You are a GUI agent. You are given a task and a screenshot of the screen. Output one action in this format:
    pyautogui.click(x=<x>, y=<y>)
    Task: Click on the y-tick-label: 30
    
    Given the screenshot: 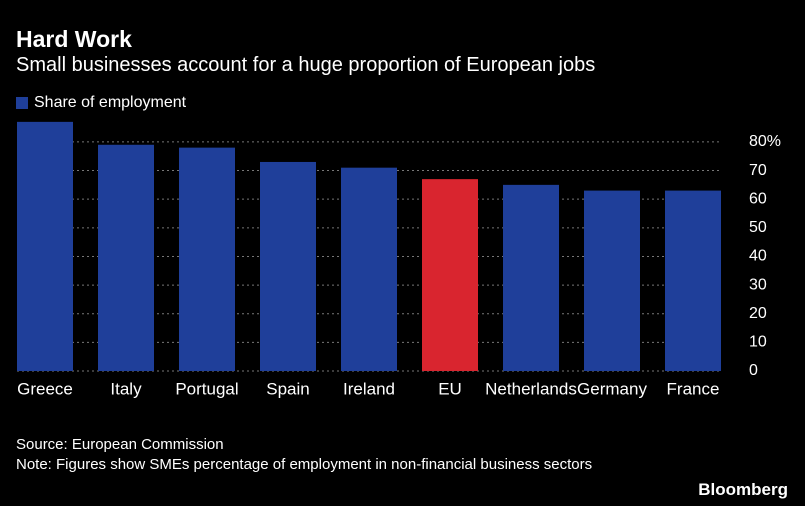 What is the action you would take?
    pyautogui.click(x=758, y=284)
    